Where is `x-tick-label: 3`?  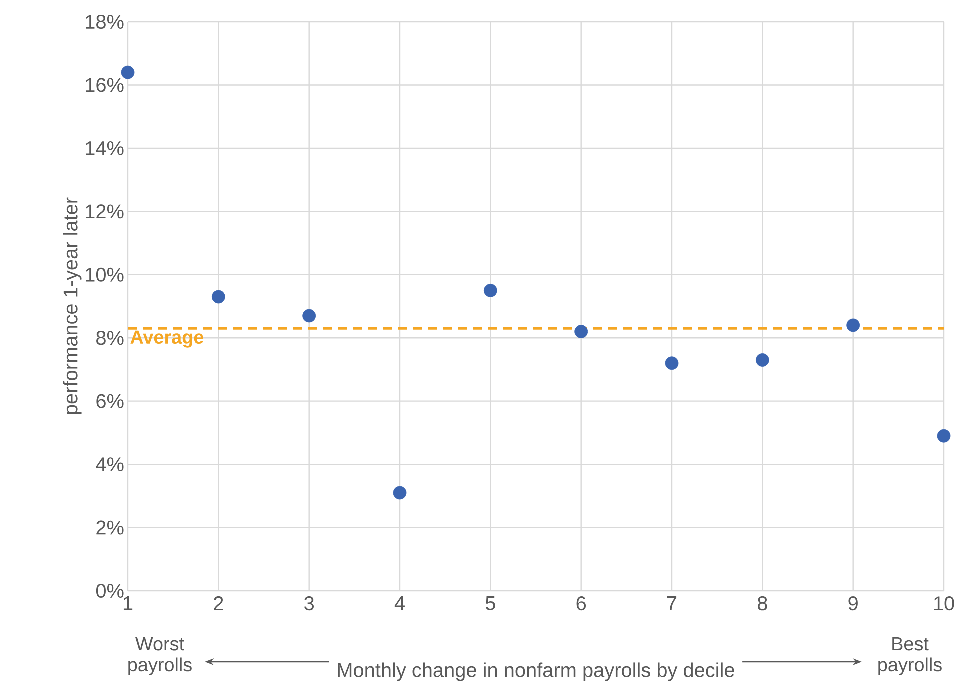
x-tick-label: 3 is located at coordinates (309, 603).